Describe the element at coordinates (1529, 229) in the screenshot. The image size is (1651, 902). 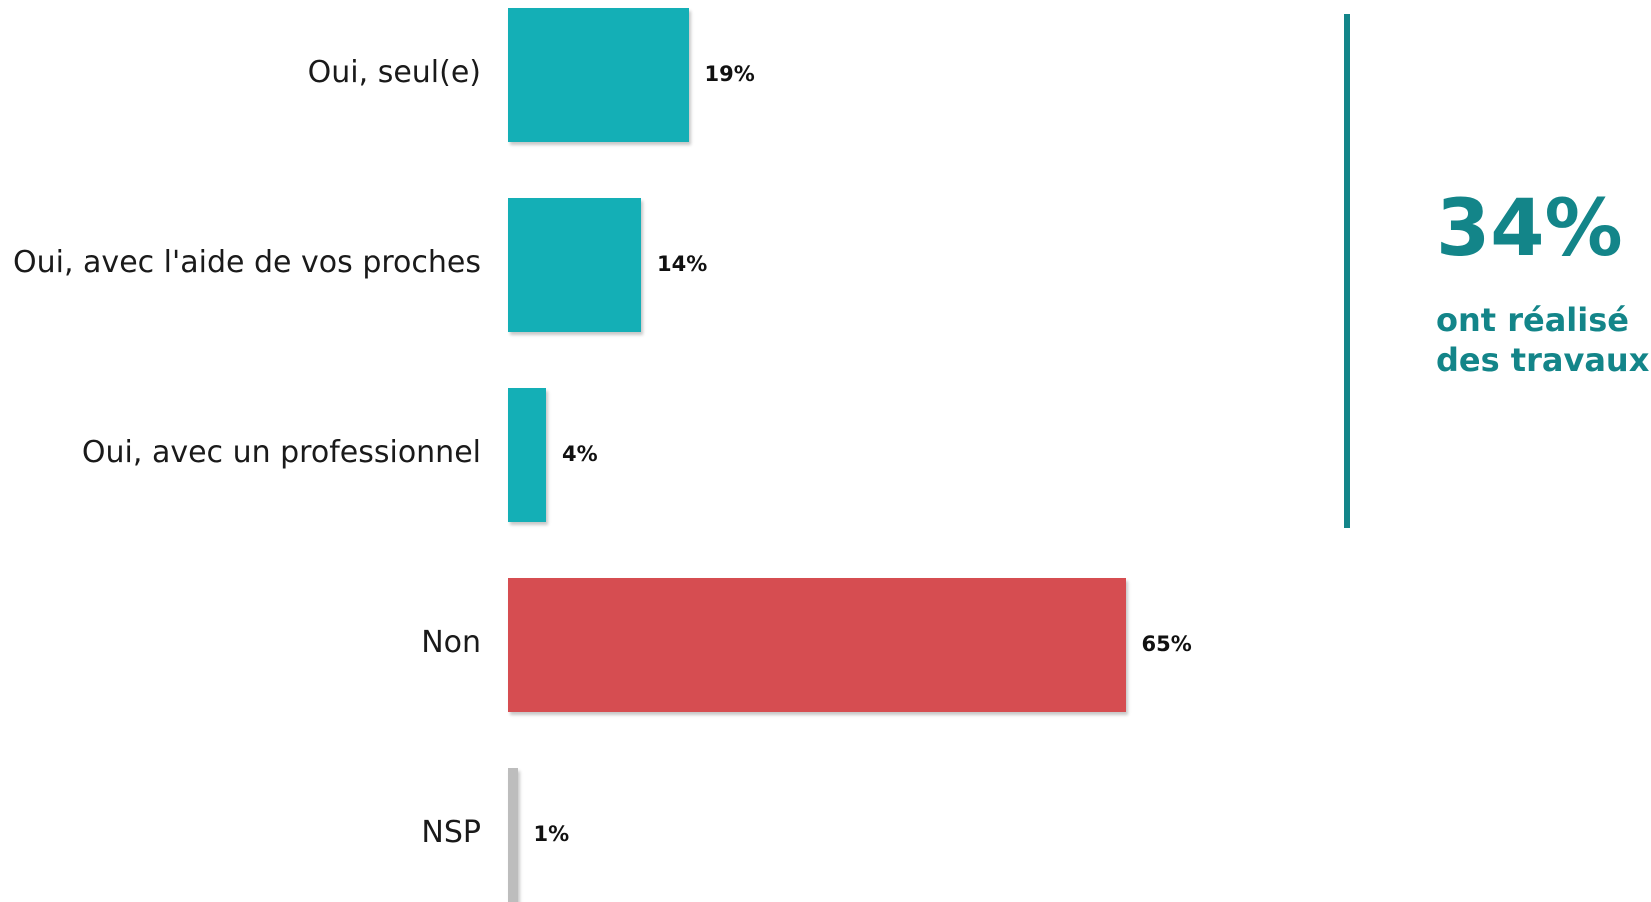
I see `callout-value: 34%` at that location.